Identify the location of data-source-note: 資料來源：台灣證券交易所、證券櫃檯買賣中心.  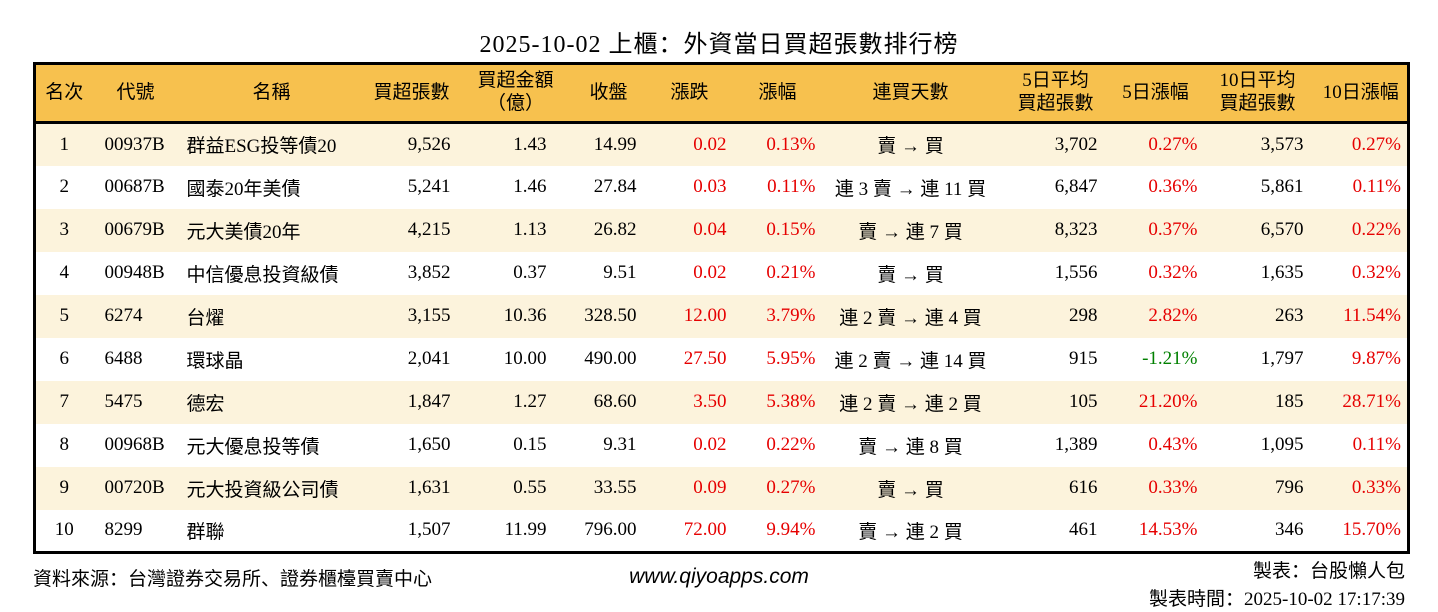
(233, 579).